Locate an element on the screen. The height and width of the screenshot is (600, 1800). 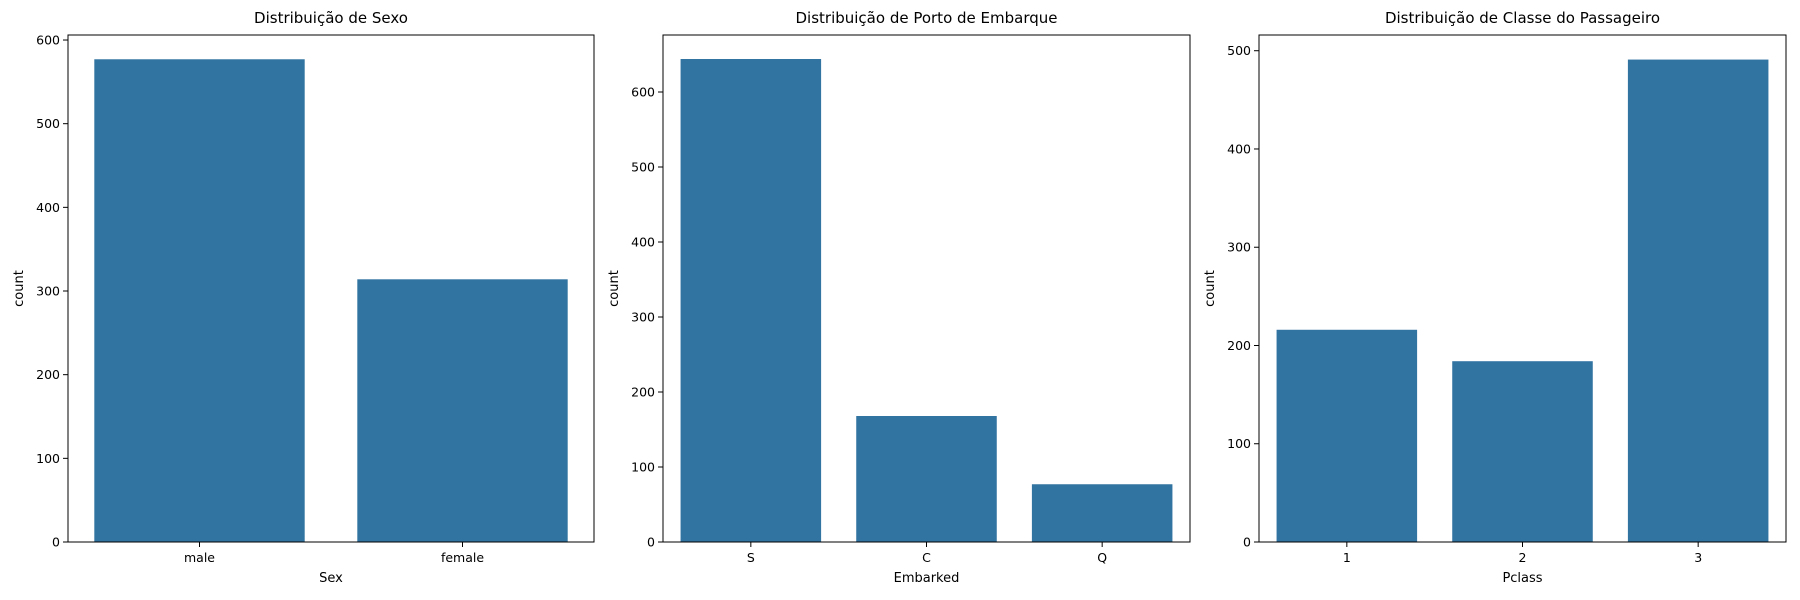
x-tick-label-C: C is located at coordinates (926, 557).